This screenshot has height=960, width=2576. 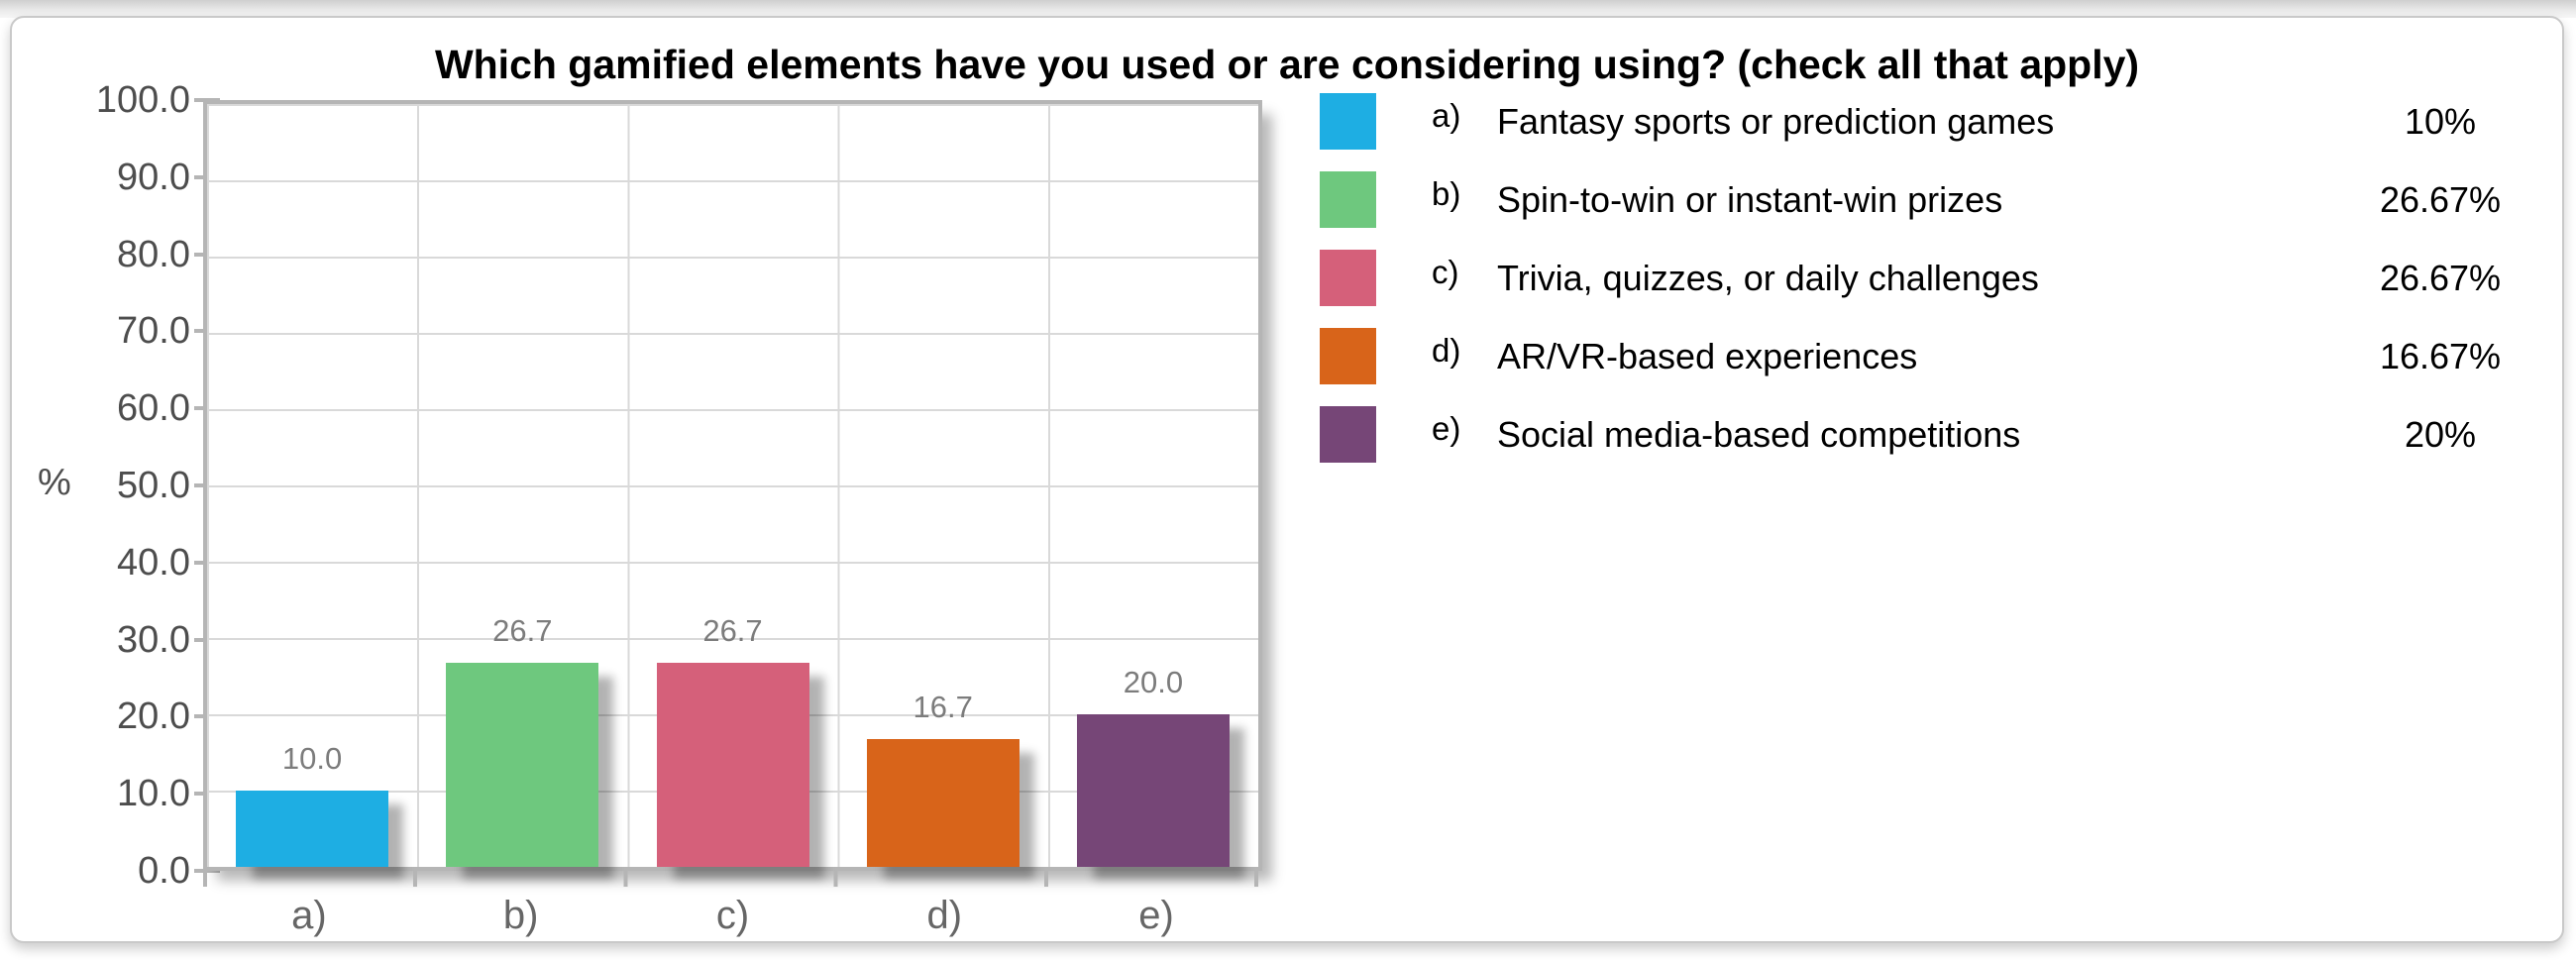 I want to click on bar-a, so click(x=312, y=829).